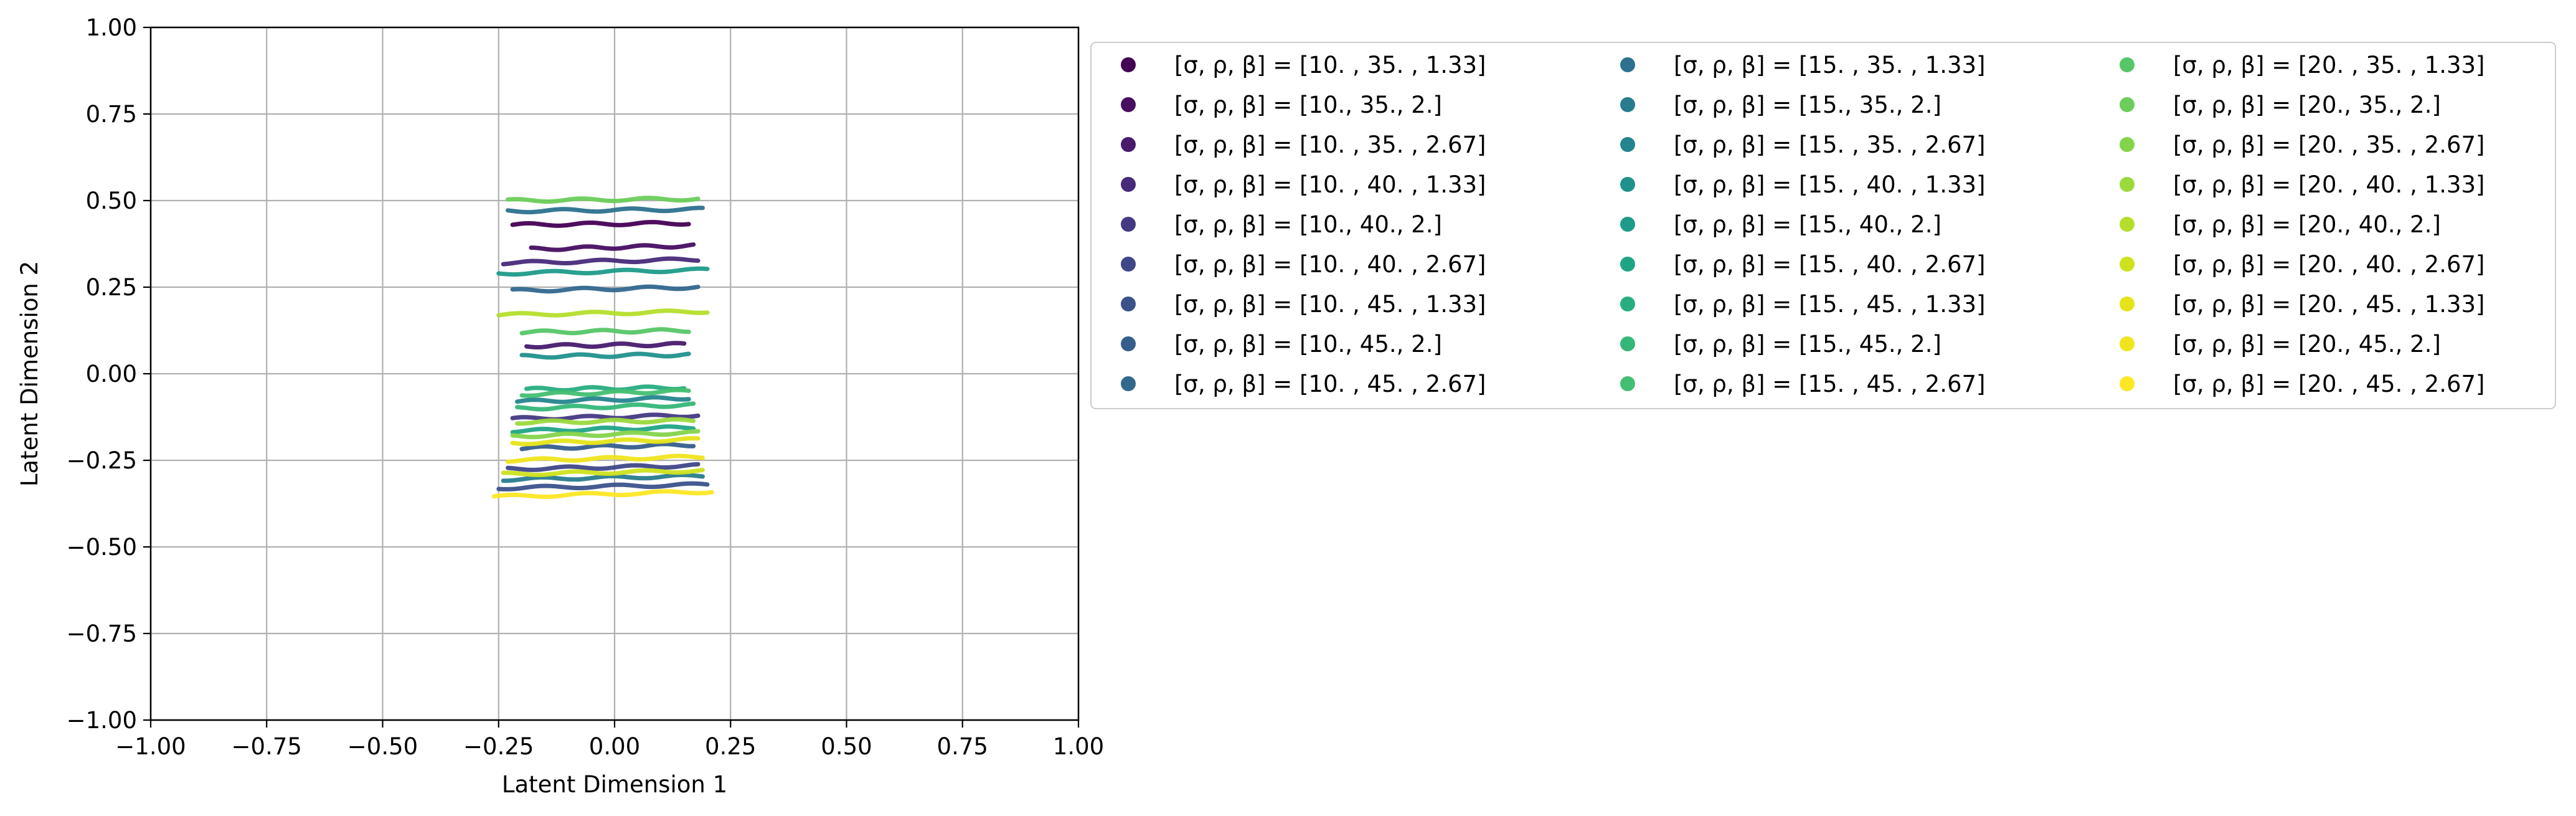  I want to click on y-tick-label: 0.25, so click(112, 287).